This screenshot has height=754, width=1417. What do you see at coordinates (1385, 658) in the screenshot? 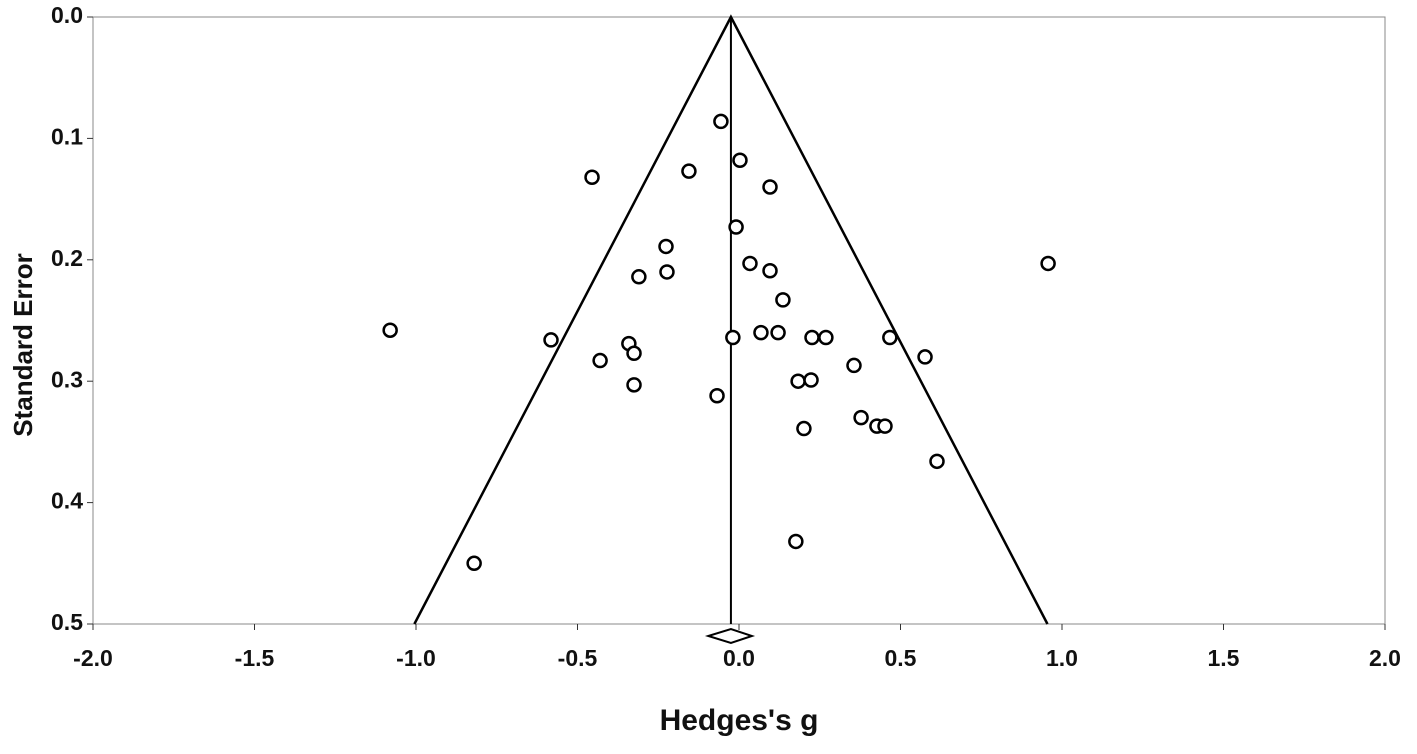
I see `x-tick-label: 2.0` at bounding box center [1385, 658].